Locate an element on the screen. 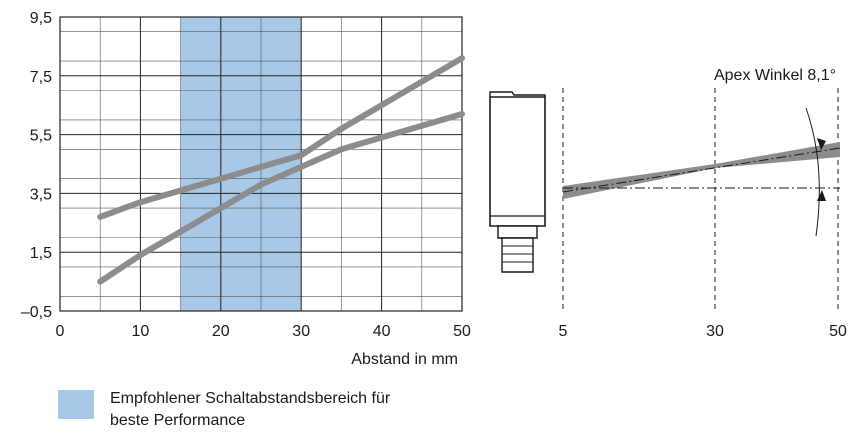 The image size is (854, 441). y-tick-label: 5,5 is located at coordinates (41, 136).